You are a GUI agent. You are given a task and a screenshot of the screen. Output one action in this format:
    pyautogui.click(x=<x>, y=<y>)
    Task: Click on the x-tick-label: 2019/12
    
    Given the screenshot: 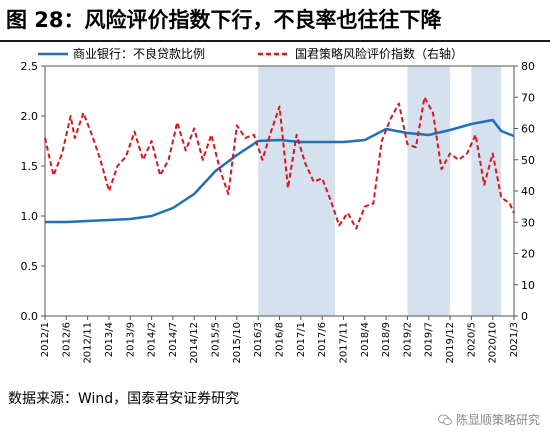 What is the action you would take?
    pyautogui.click(x=450, y=343)
    